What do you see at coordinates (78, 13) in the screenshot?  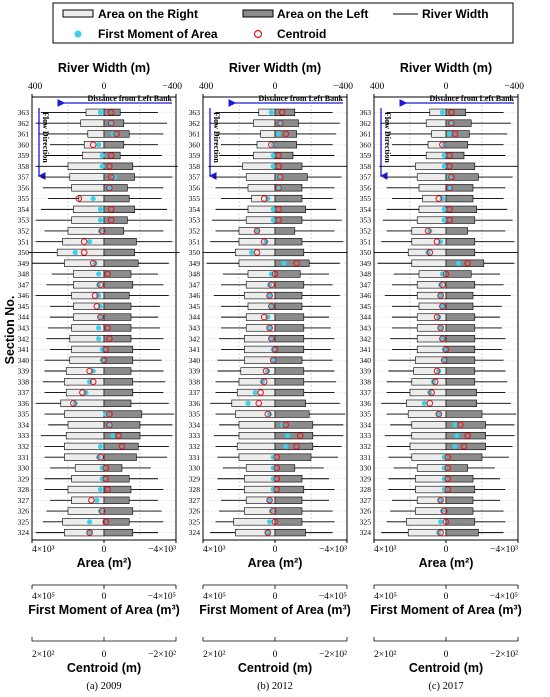 I see `legend-right-swatch` at bounding box center [78, 13].